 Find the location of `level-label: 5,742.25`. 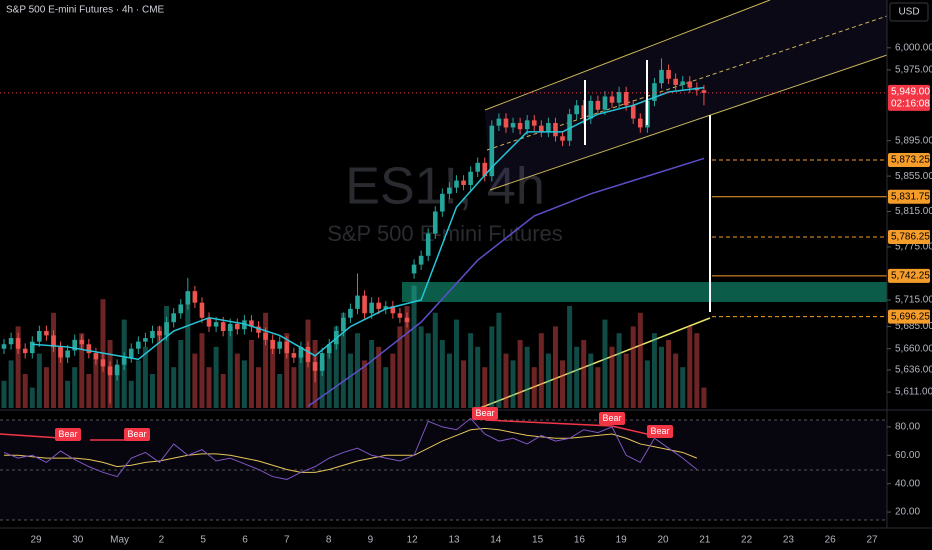

level-label: 5,742.25 is located at coordinates (910, 276).